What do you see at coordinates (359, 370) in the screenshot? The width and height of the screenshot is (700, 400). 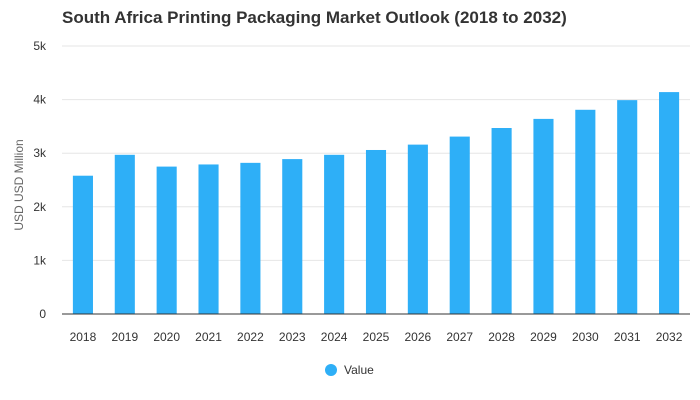 I see `legend-label: Value` at bounding box center [359, 370].